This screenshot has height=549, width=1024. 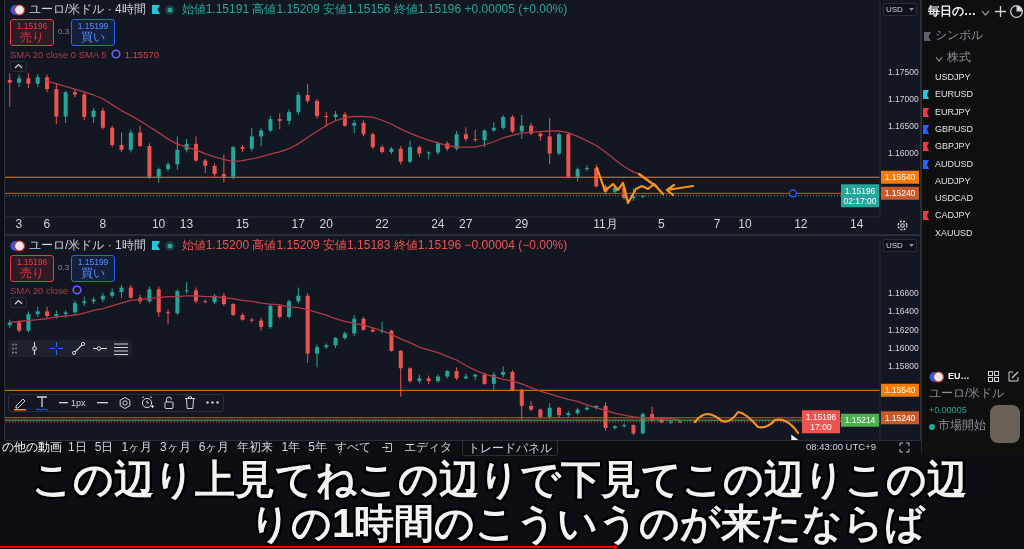 What do you see at coordinates (959, 57) in the screenshot?
I see `text: 株式` at bounding box center [959, 57].